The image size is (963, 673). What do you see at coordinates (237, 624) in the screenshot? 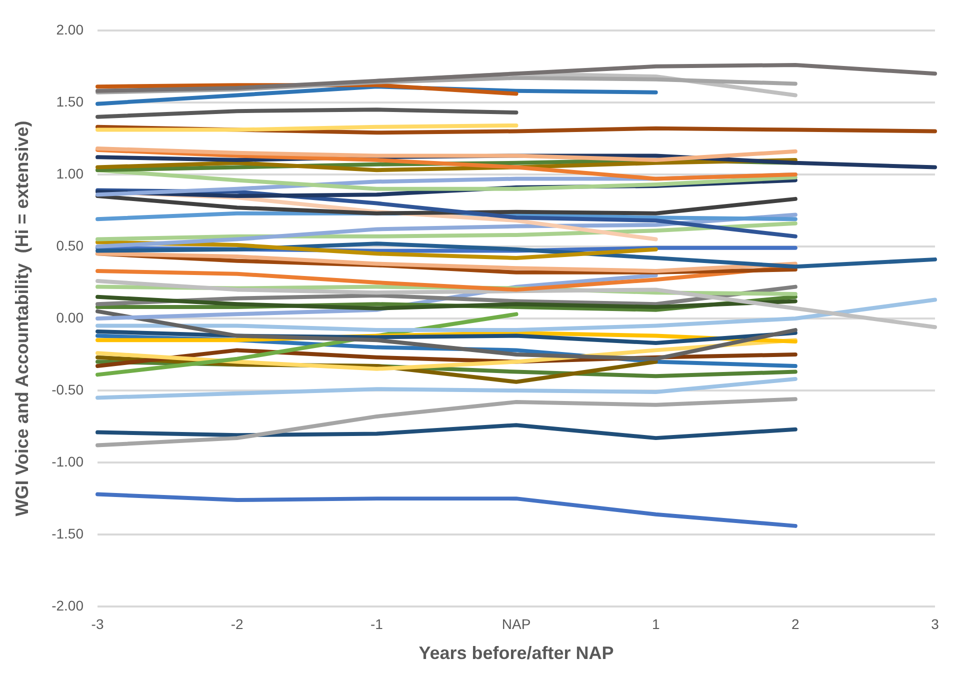
I see `x-tick-label: -2` at bounding box center [237, 624].